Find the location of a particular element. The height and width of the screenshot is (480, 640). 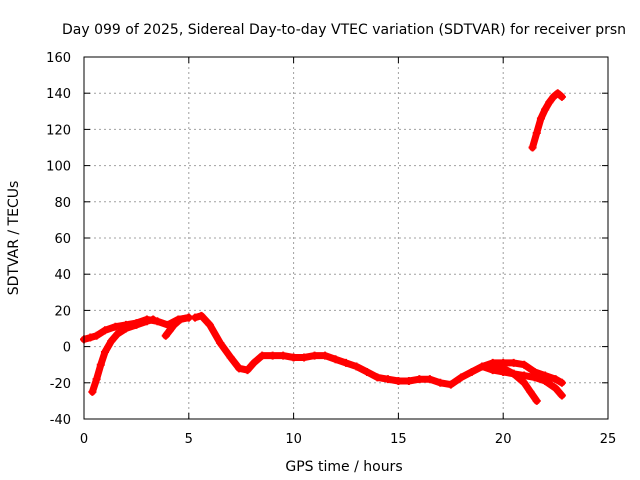

y-tick-label: 60 is located at coordinates (62, 239).